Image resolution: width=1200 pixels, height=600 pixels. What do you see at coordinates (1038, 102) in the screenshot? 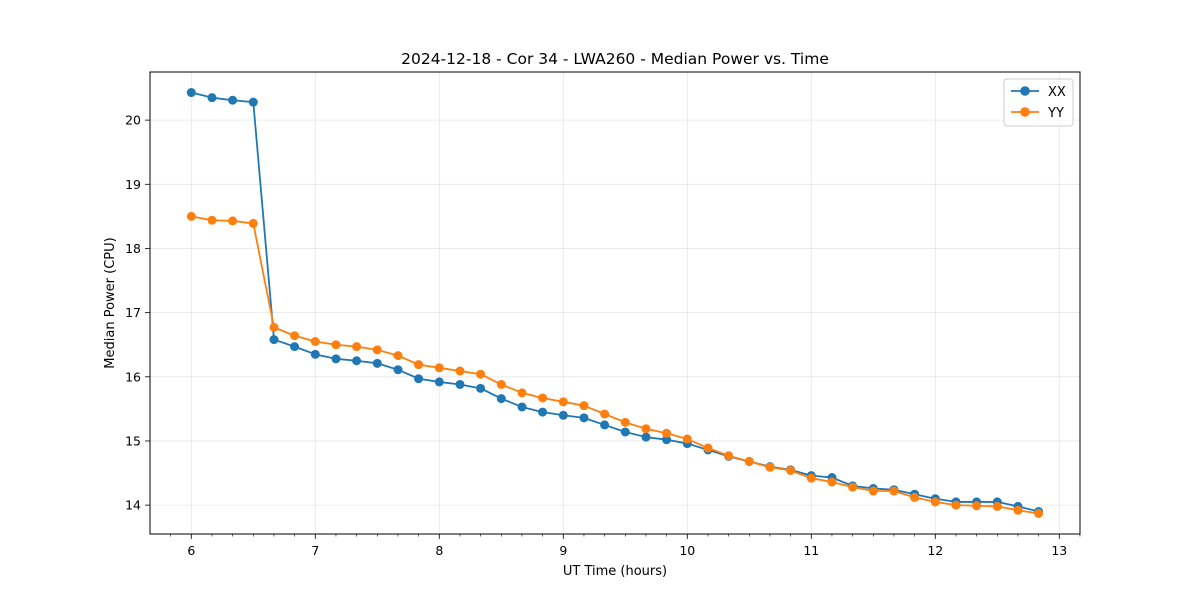
I see `legend: XX YY` at bounding box center [1038, 102].